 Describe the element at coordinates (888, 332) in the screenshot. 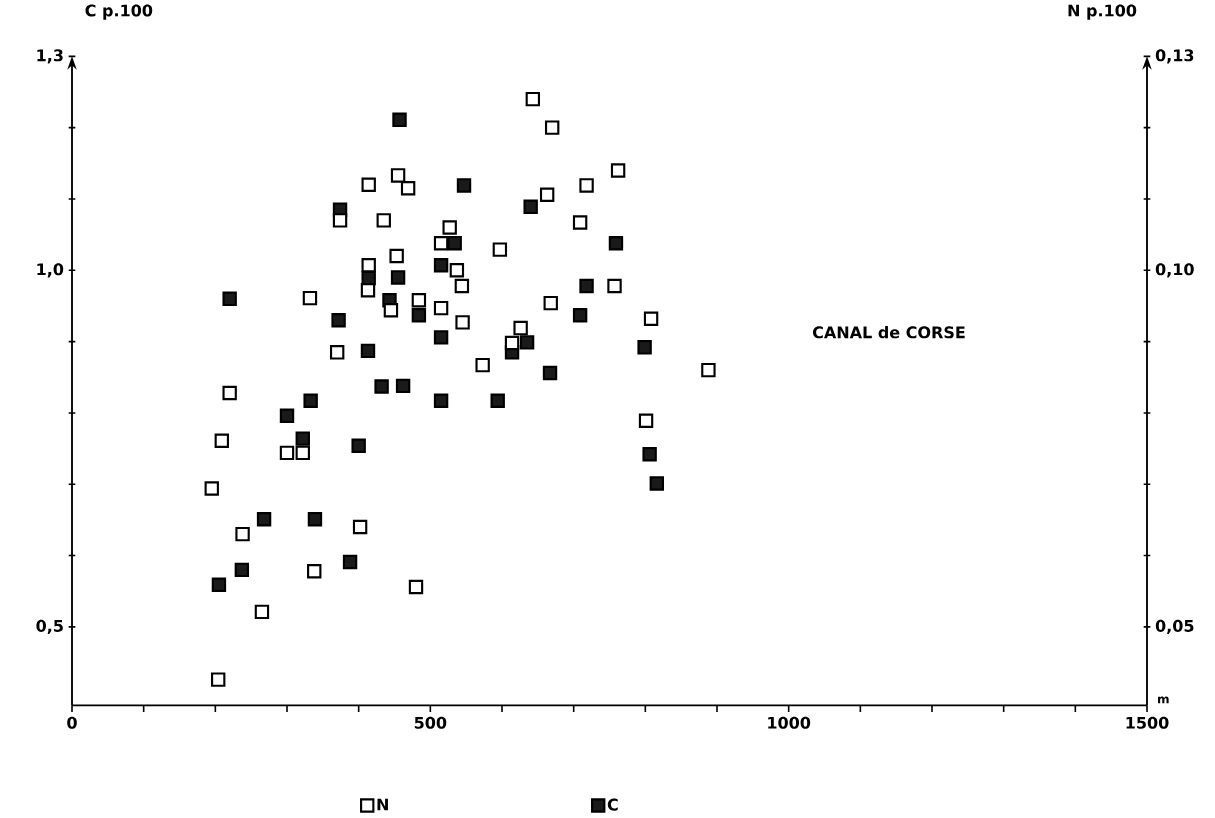

I see `annotation: CANAL de CORSE` at that location.